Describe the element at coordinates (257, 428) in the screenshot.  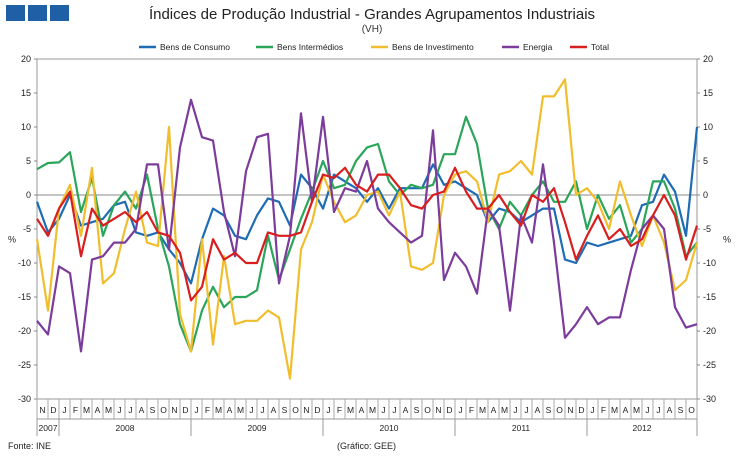
I see `year-label: 2009` at that location.